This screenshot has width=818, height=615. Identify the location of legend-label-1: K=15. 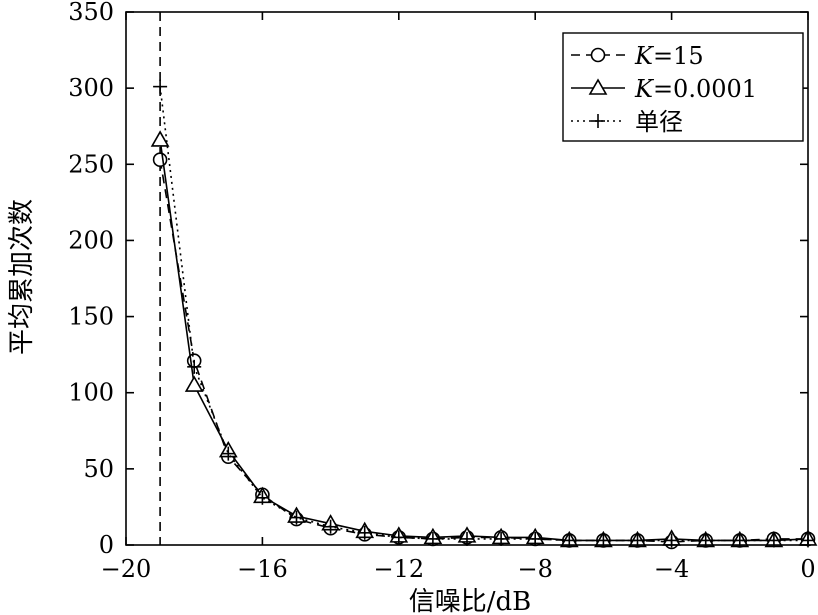
(669, 56).